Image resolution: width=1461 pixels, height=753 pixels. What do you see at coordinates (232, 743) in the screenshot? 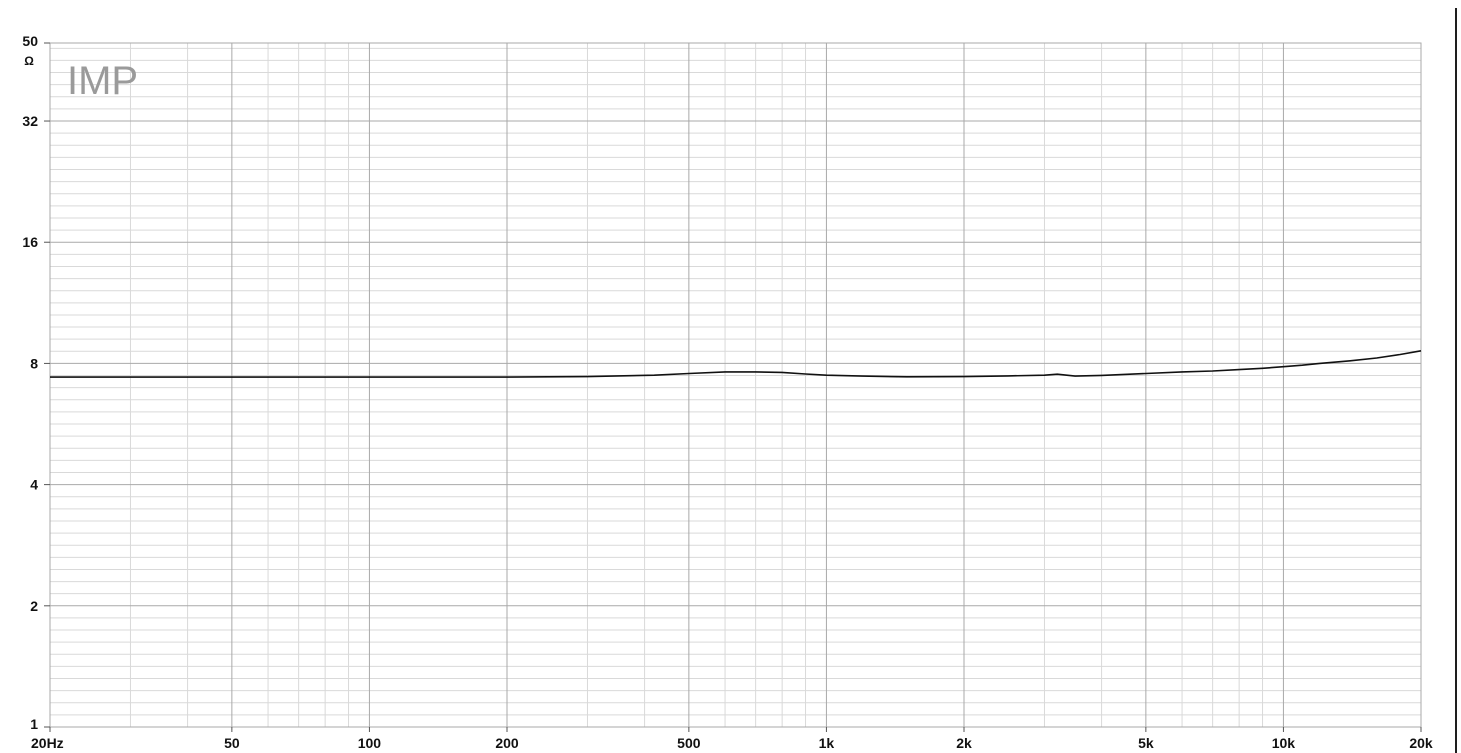
I see `x-tick-label: 50` at bounding box center [232, 743].